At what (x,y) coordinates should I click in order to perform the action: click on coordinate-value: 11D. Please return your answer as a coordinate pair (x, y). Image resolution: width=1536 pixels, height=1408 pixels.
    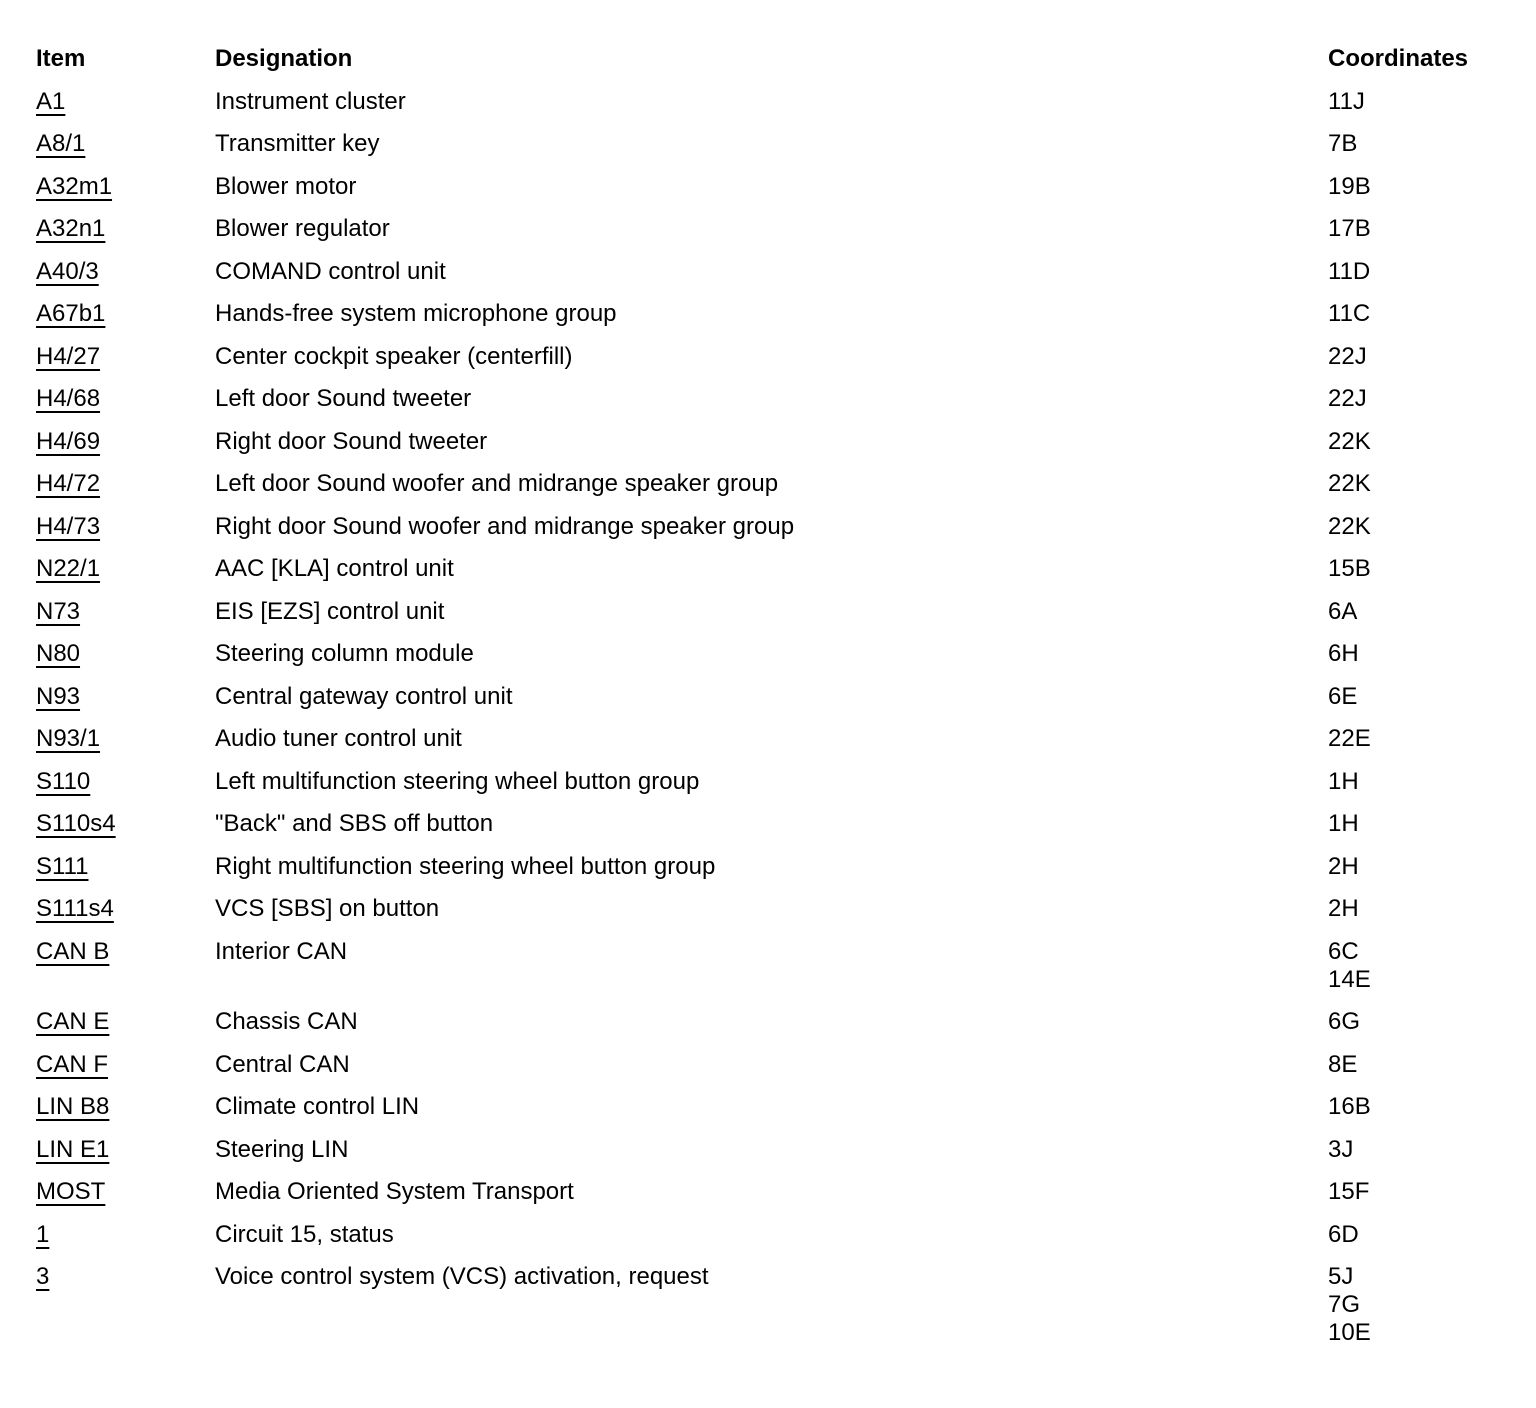
    Looking at the image, I should click on (1349, 271).